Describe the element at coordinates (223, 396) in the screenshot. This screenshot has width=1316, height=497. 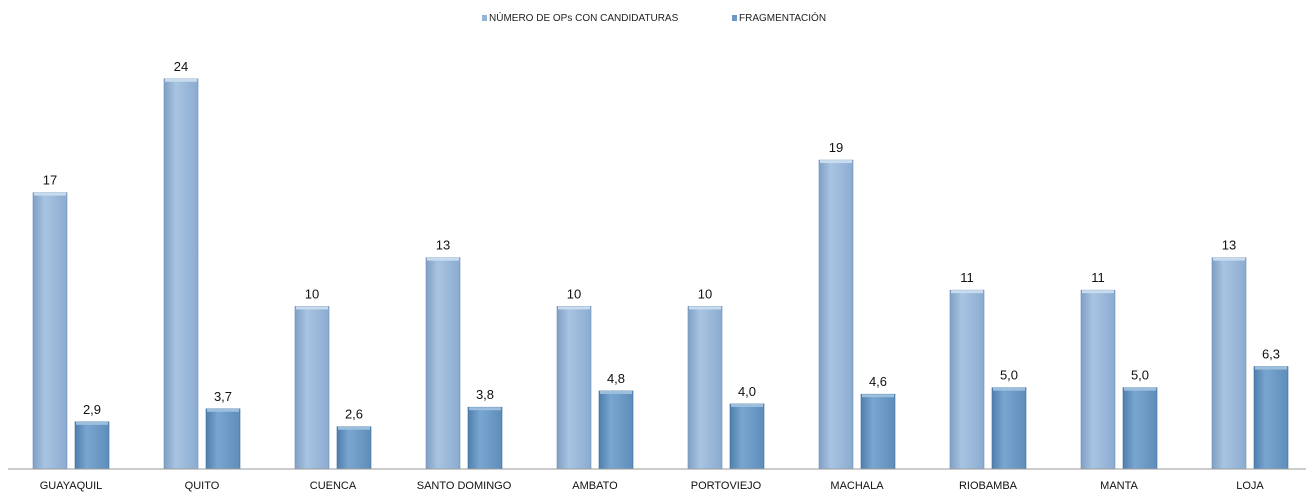
I see `data-label-series-1-1: 3,7` at that location.